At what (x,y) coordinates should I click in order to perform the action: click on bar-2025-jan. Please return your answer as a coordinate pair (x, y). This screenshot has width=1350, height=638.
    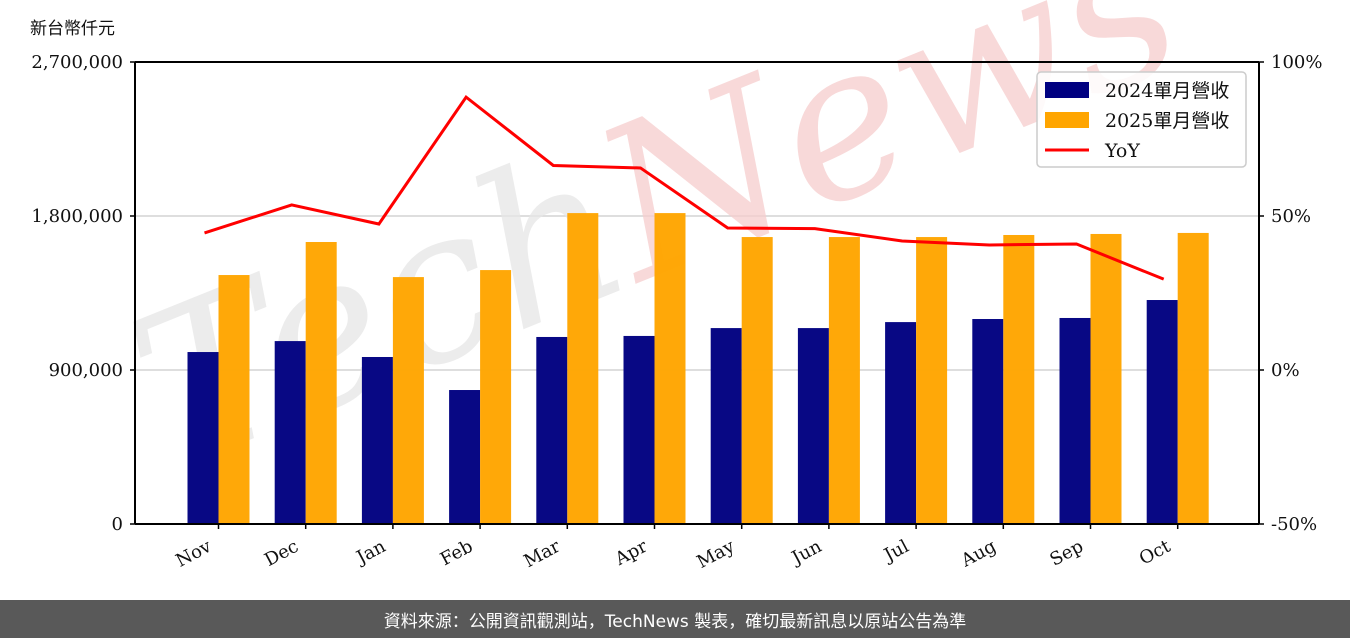
    Looking at the image, I should click on (408, 400).